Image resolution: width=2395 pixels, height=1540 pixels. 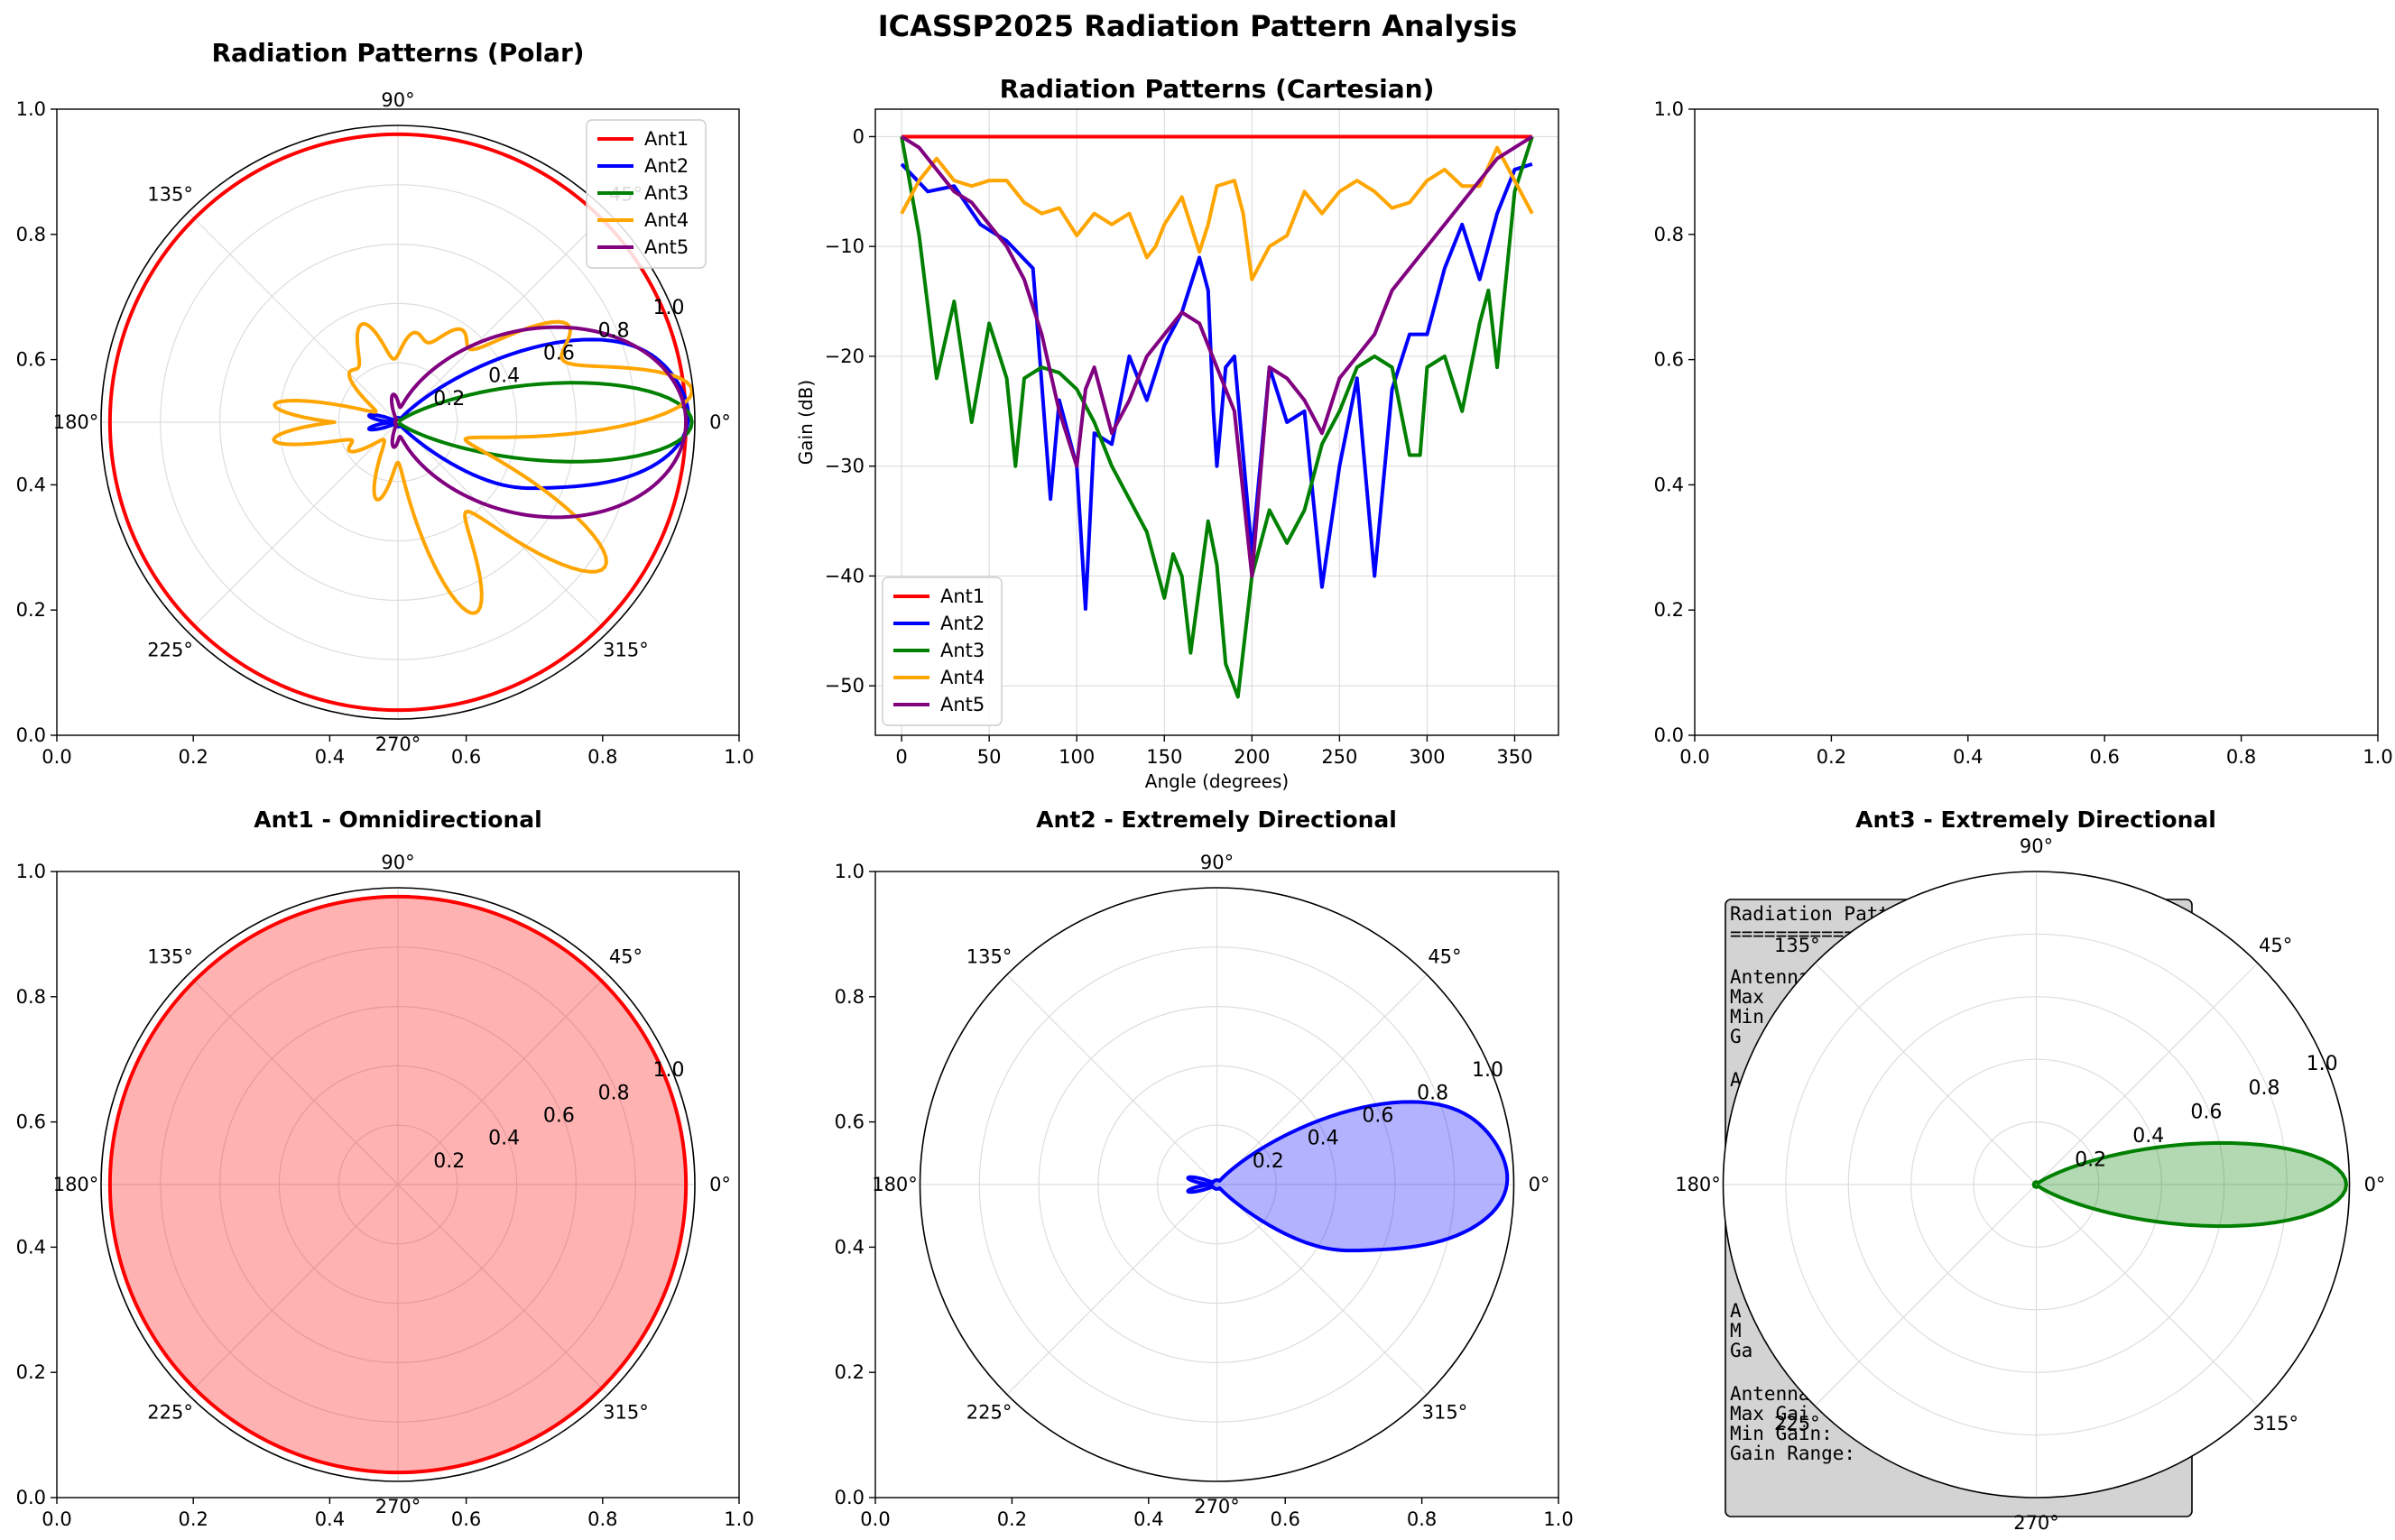 What do you see at coordinates (845, 466) in the screenshot?
I see `cartesian-ytick-label: −30` at bounding box center [845, 466].